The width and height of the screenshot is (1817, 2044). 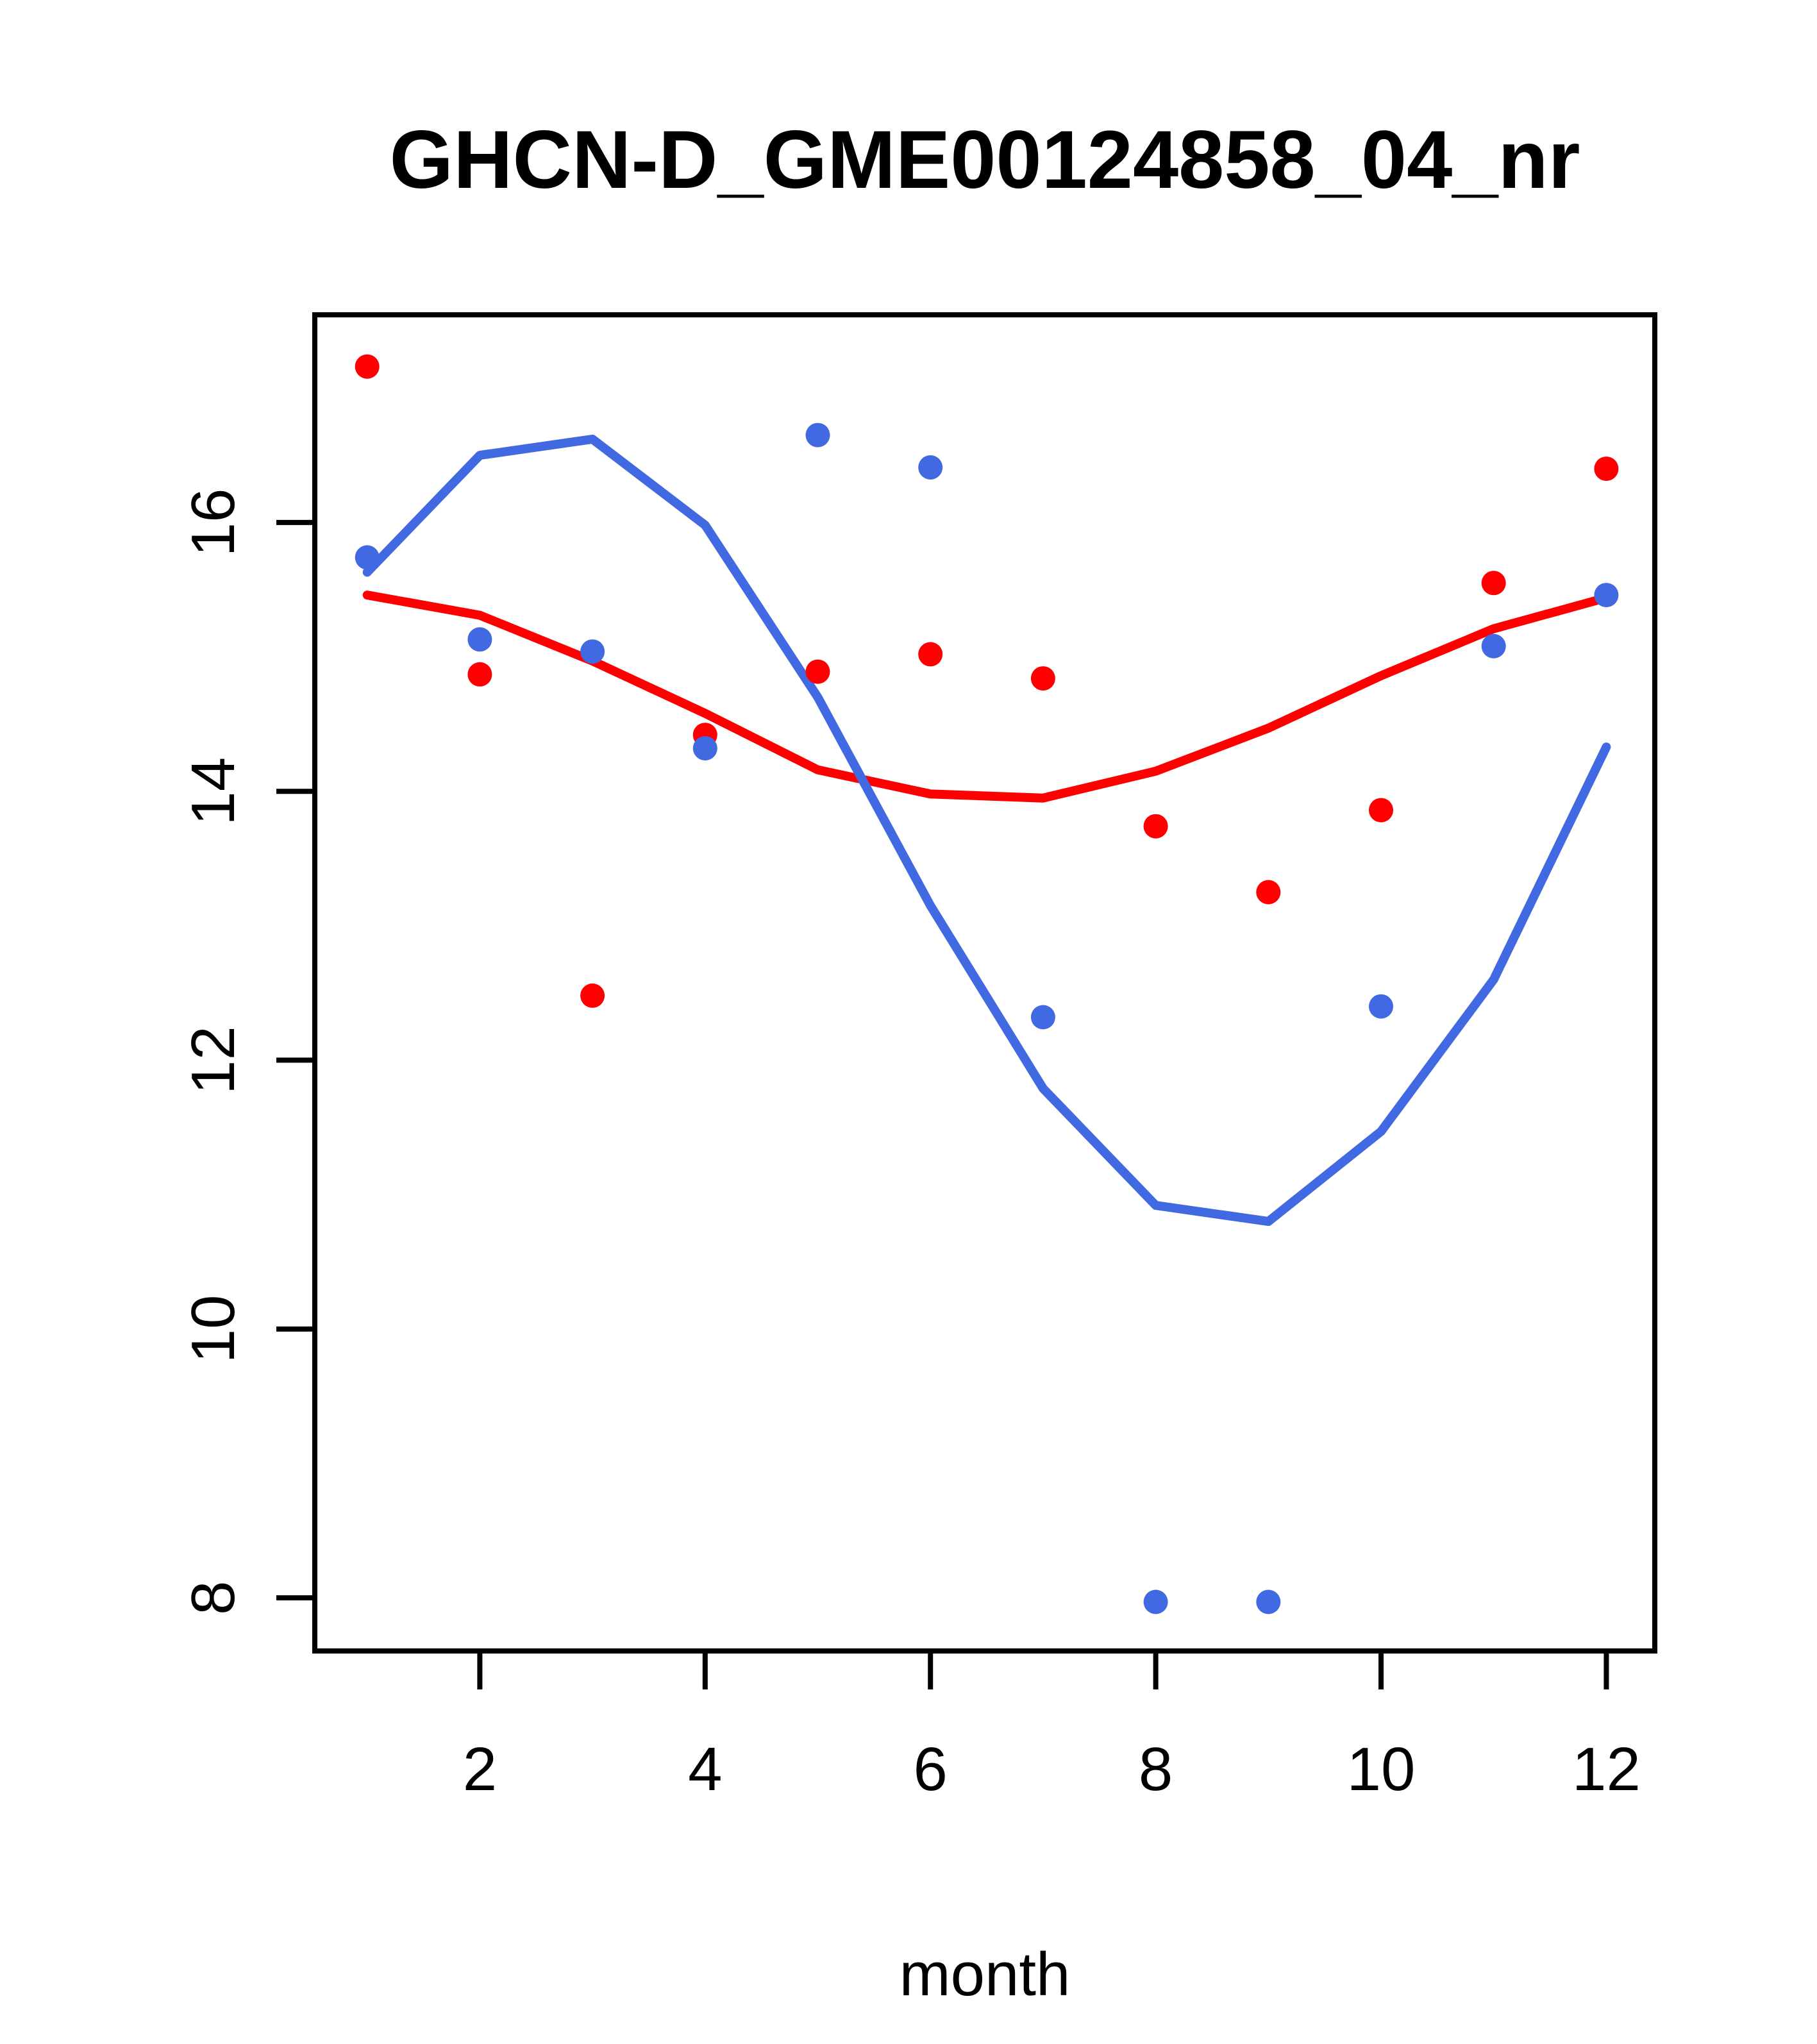 I want to click on x-tick-label: 4, so click(x=705, y=1769).